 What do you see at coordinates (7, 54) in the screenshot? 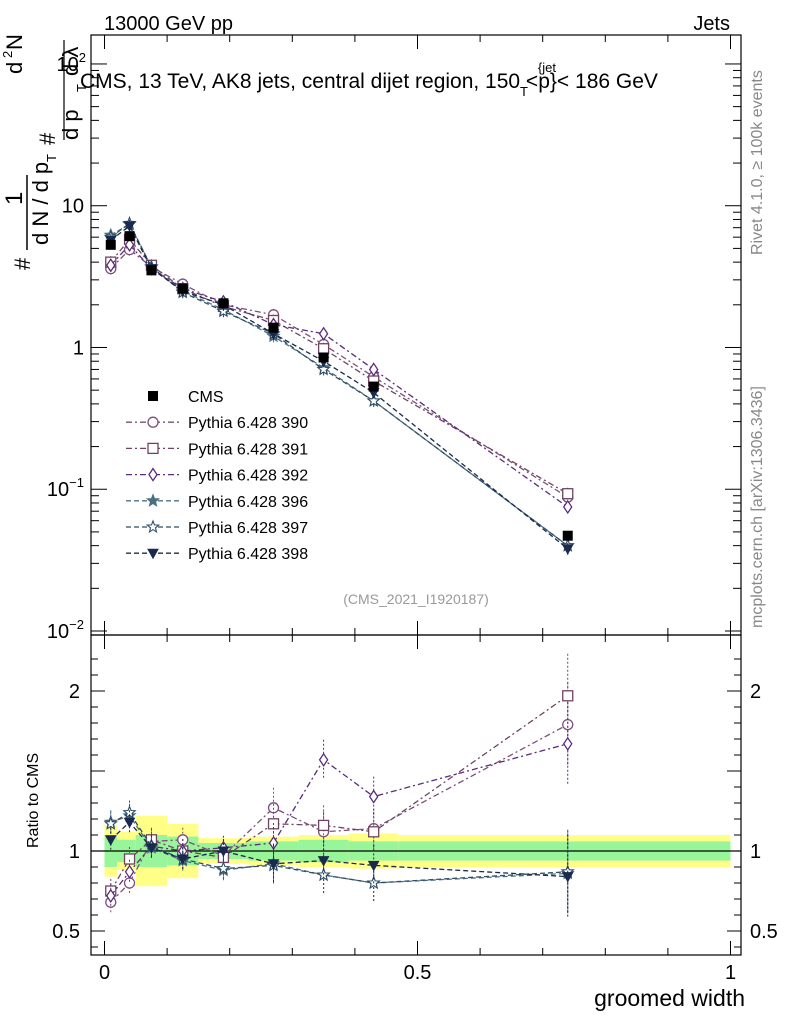
I see `y-label-2: 2` at bounding box center [7, 54].